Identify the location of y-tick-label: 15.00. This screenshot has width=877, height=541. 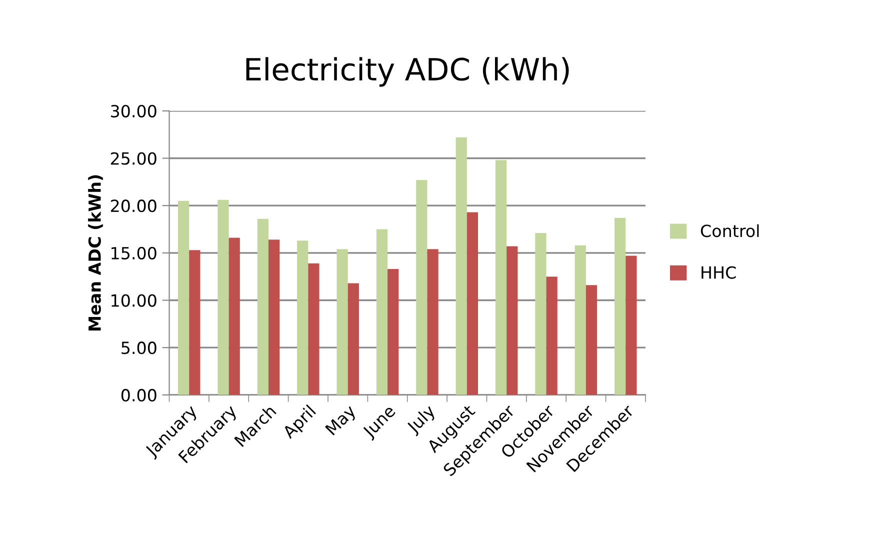
(134, 253).